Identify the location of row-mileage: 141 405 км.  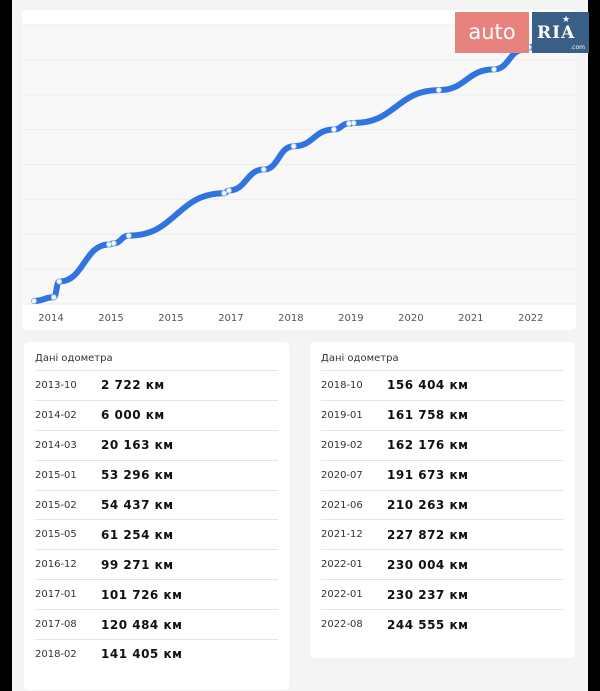
(142, 654).